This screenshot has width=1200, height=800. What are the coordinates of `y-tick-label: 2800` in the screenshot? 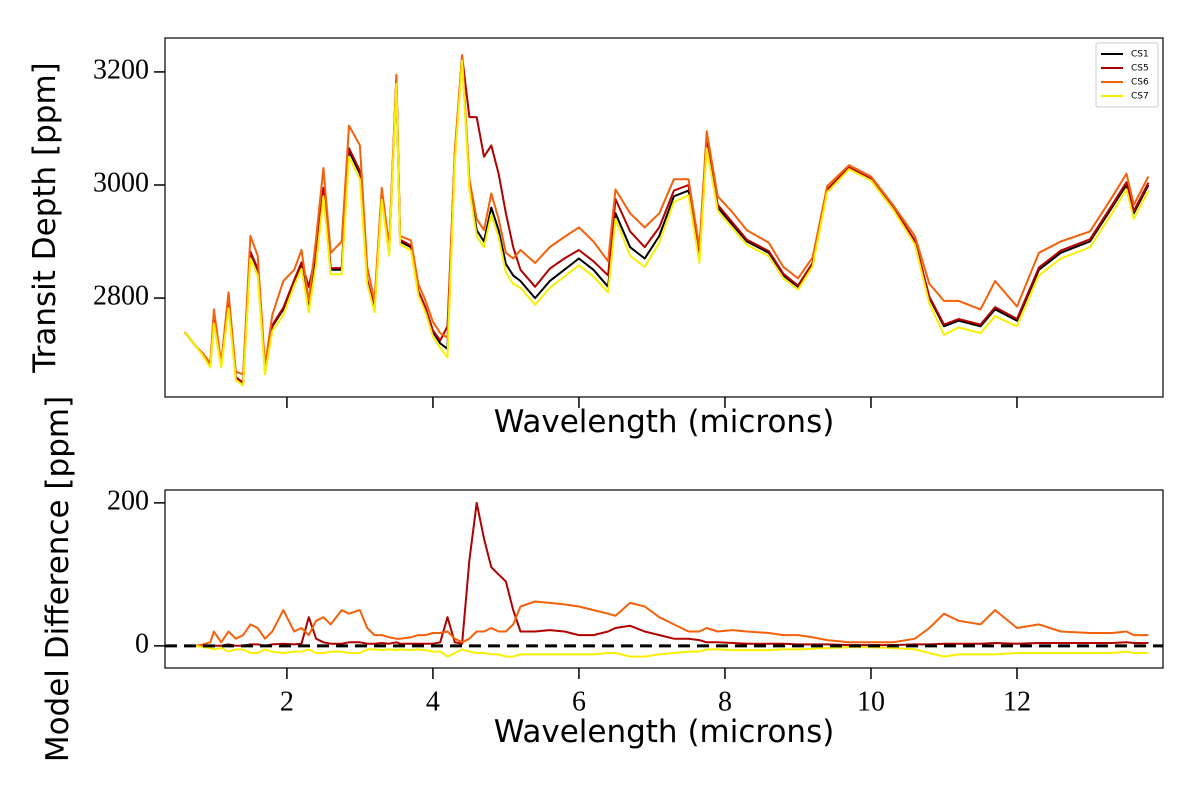 It's located at (121, 295).